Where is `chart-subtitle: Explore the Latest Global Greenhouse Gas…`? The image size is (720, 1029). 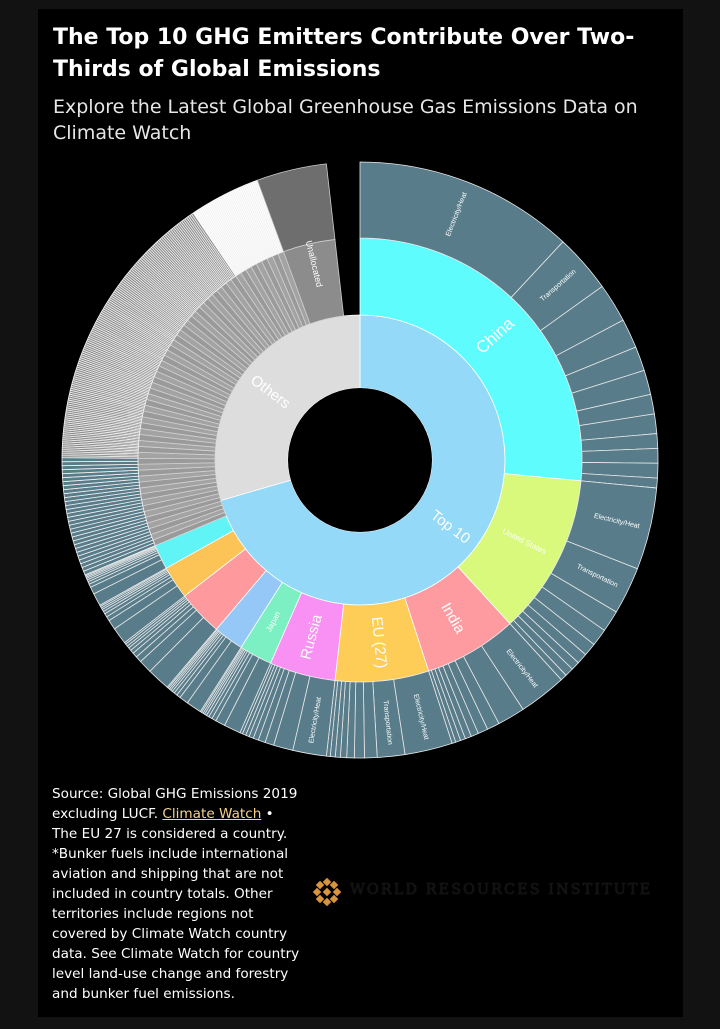
chart-subtitle: Explore the Latest Global Greenhouse Gas… is located at coordinates (345, 120).